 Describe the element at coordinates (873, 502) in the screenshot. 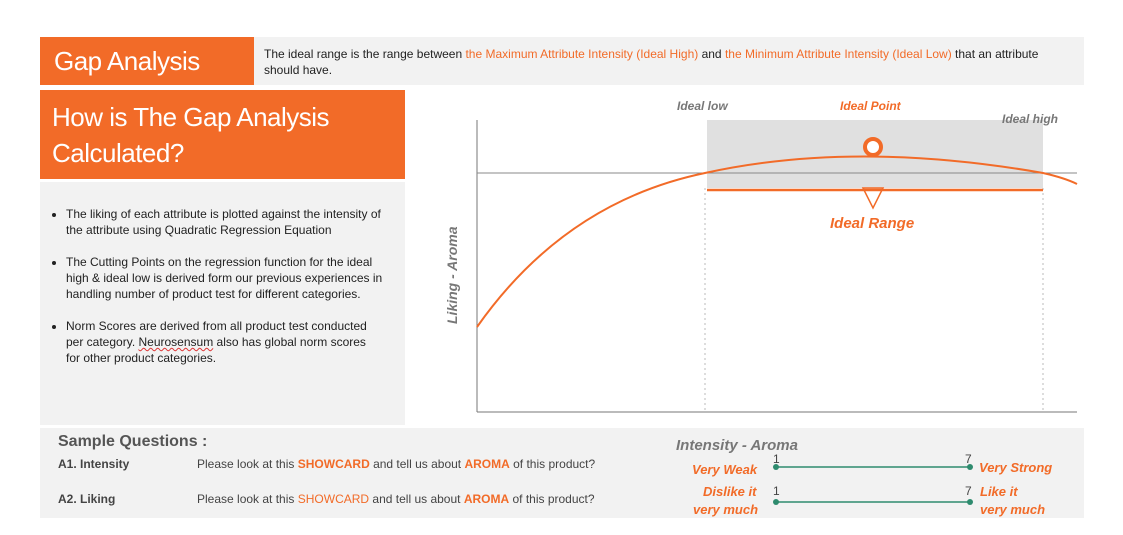

I see `scale2-line` at that location.